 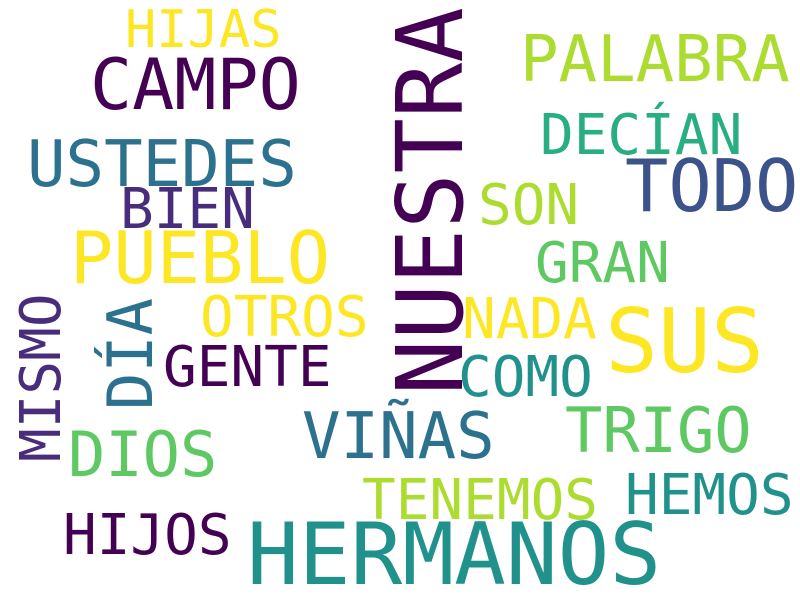 What do you see at coordinates (480, 500) in the screenshot?
I see `word-tenemos: TENEMOS` at bounding box center [480, 500].